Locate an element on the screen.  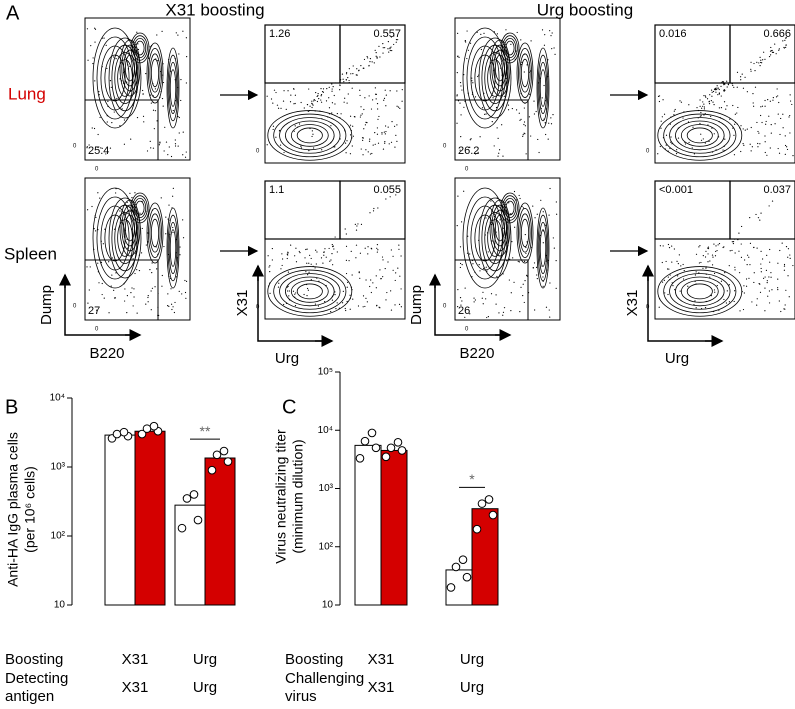
y-axis-label: (minimum dilution) is located at coordinates (298, 496).